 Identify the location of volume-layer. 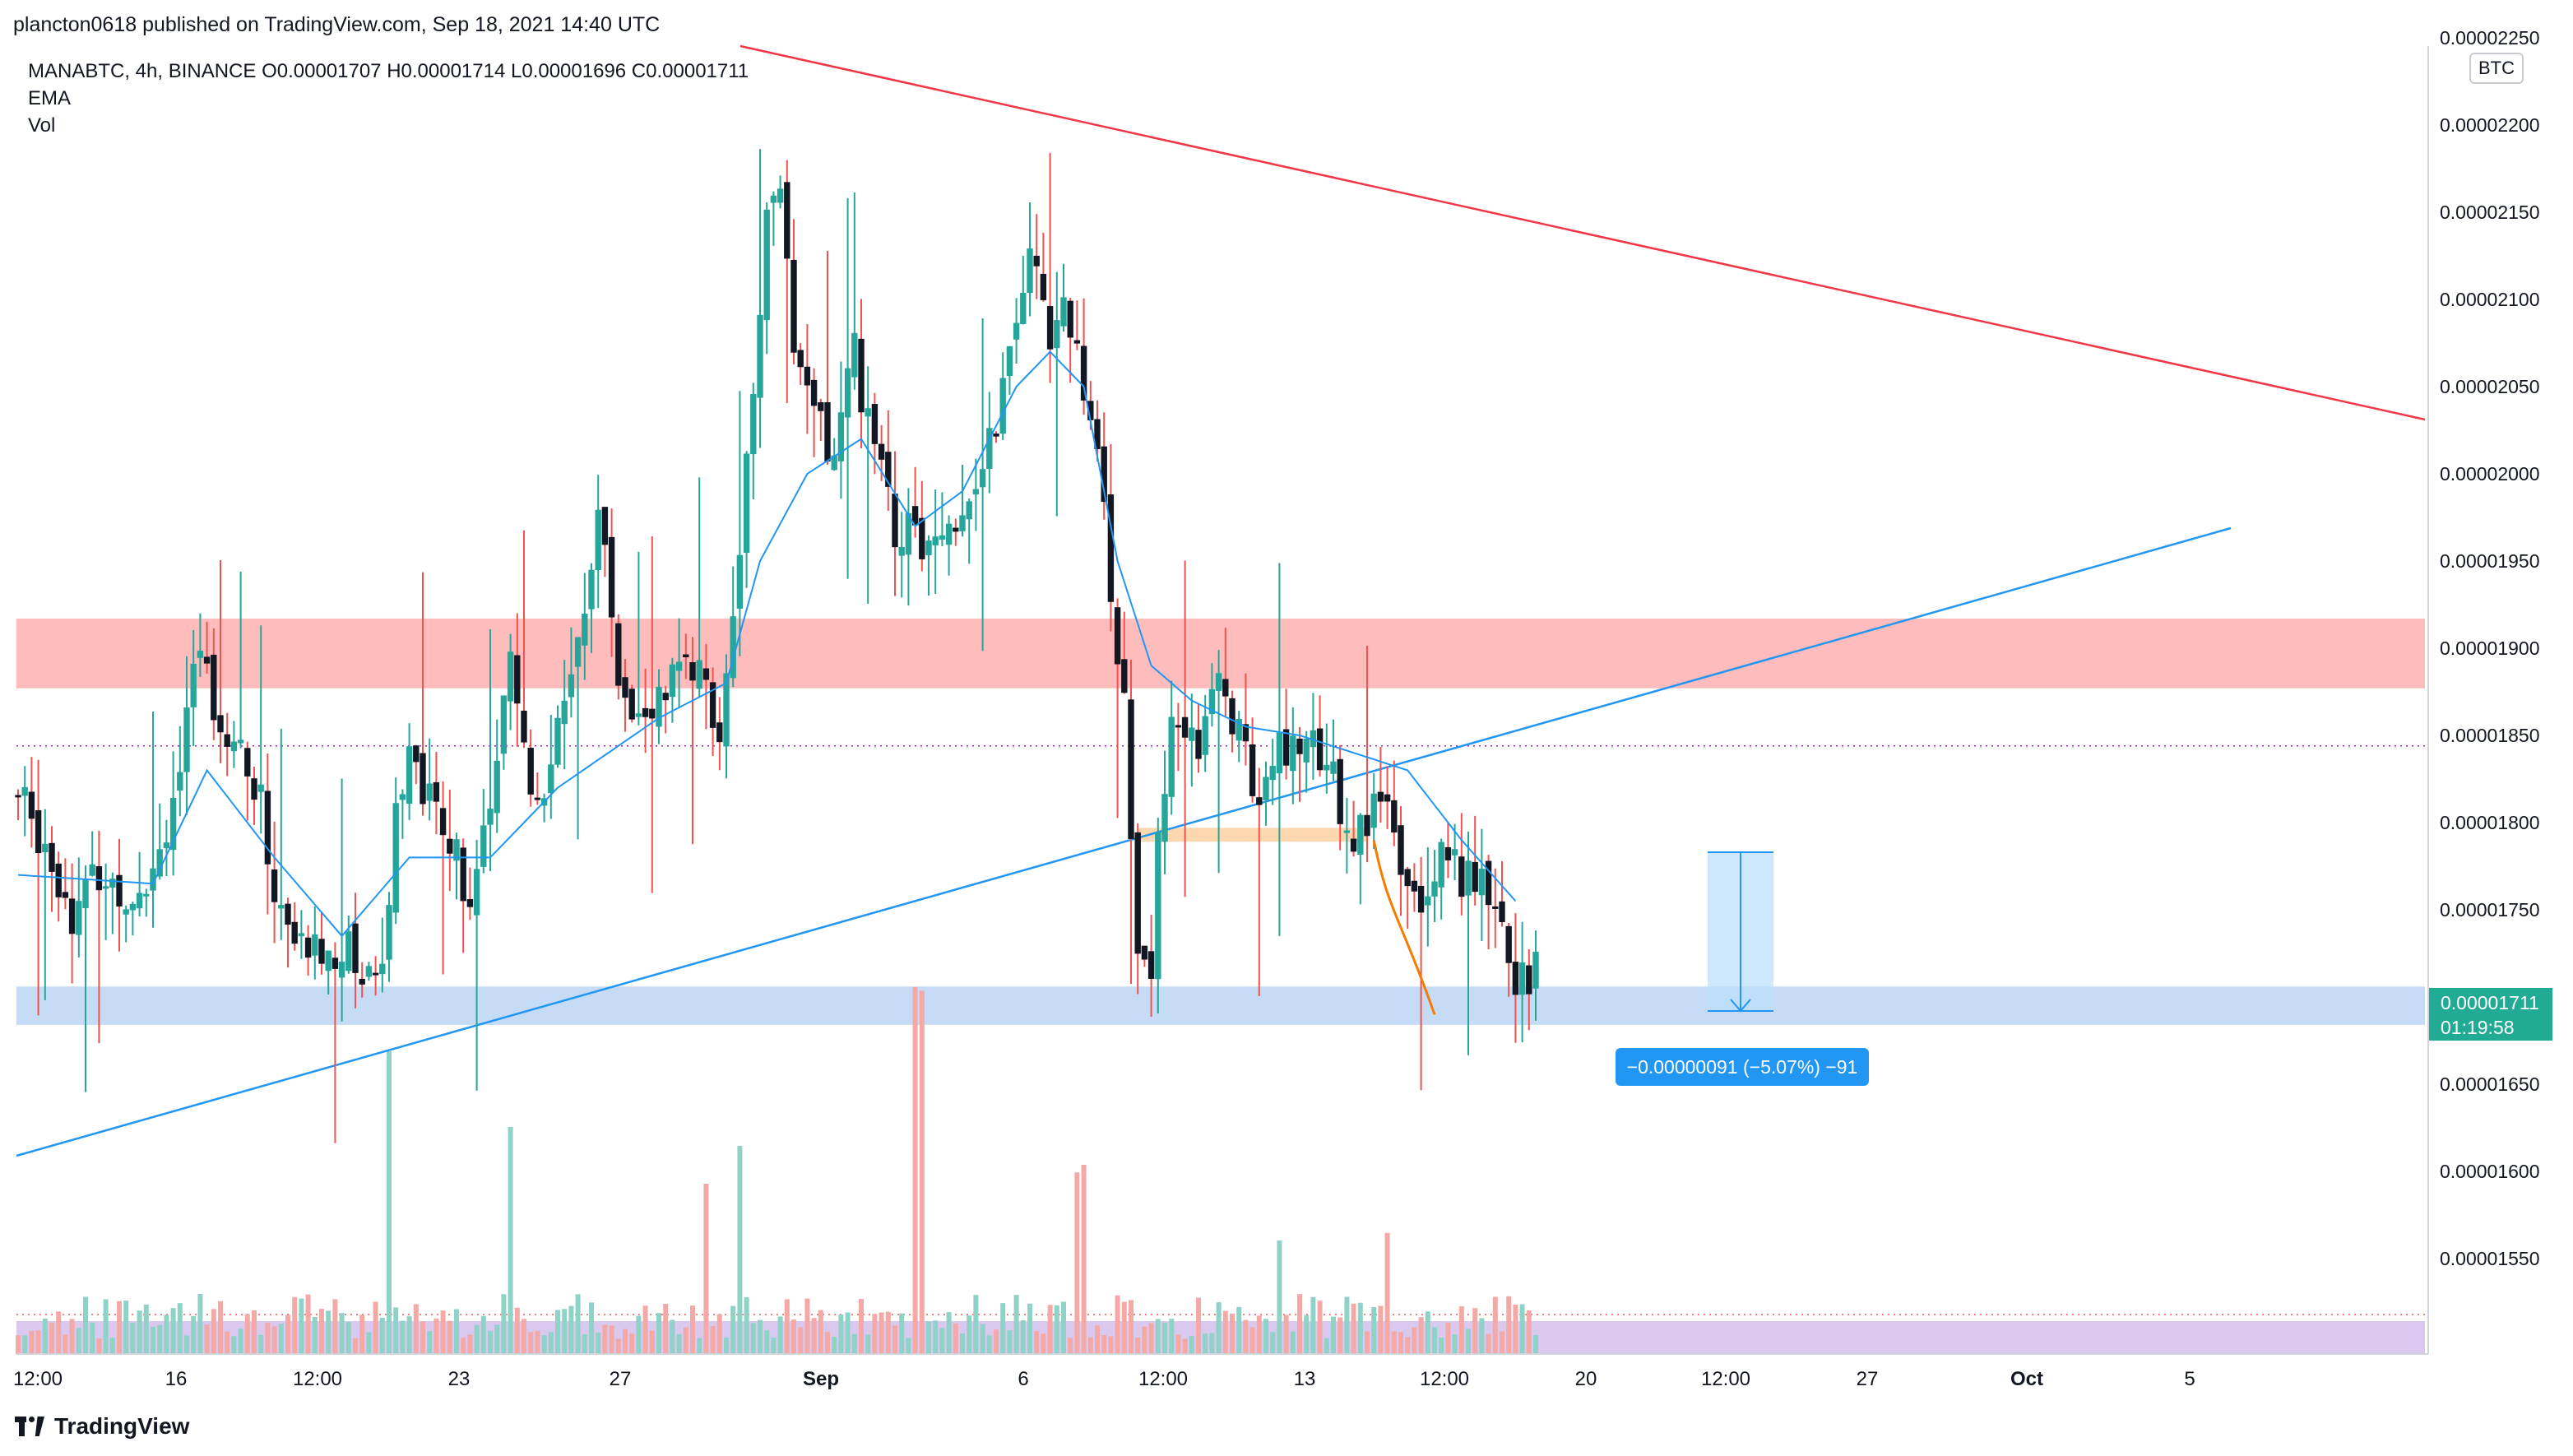
(777, 1170).